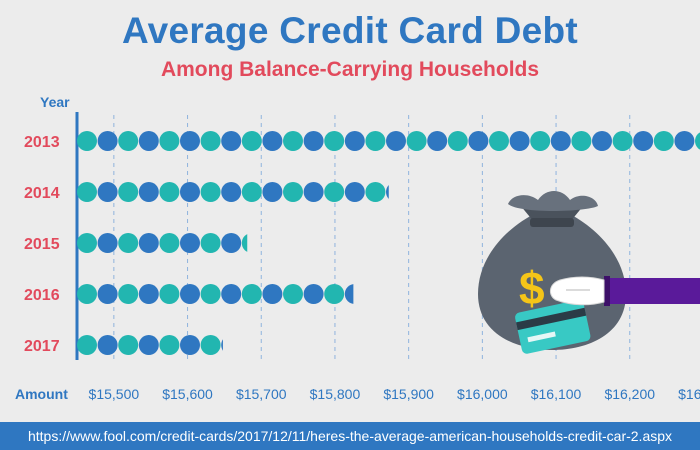 The height and width of the screenshot is (450, 700). Describe the element at coordinates (42, 142) in the screenshot. I see `year-label: 2013` at that location.